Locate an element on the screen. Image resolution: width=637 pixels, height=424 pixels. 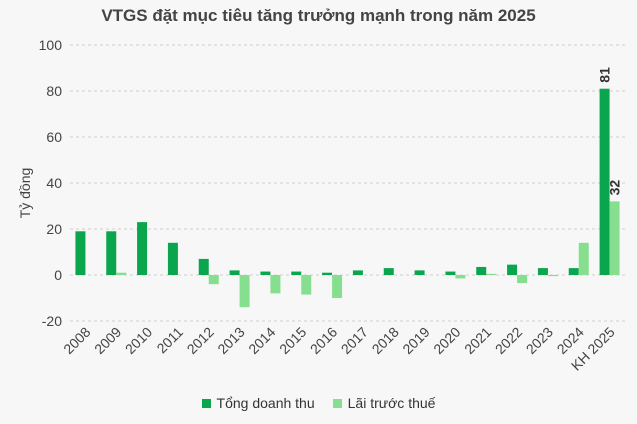
x-tick-label: 2014 is located at coordinates (261, 340).